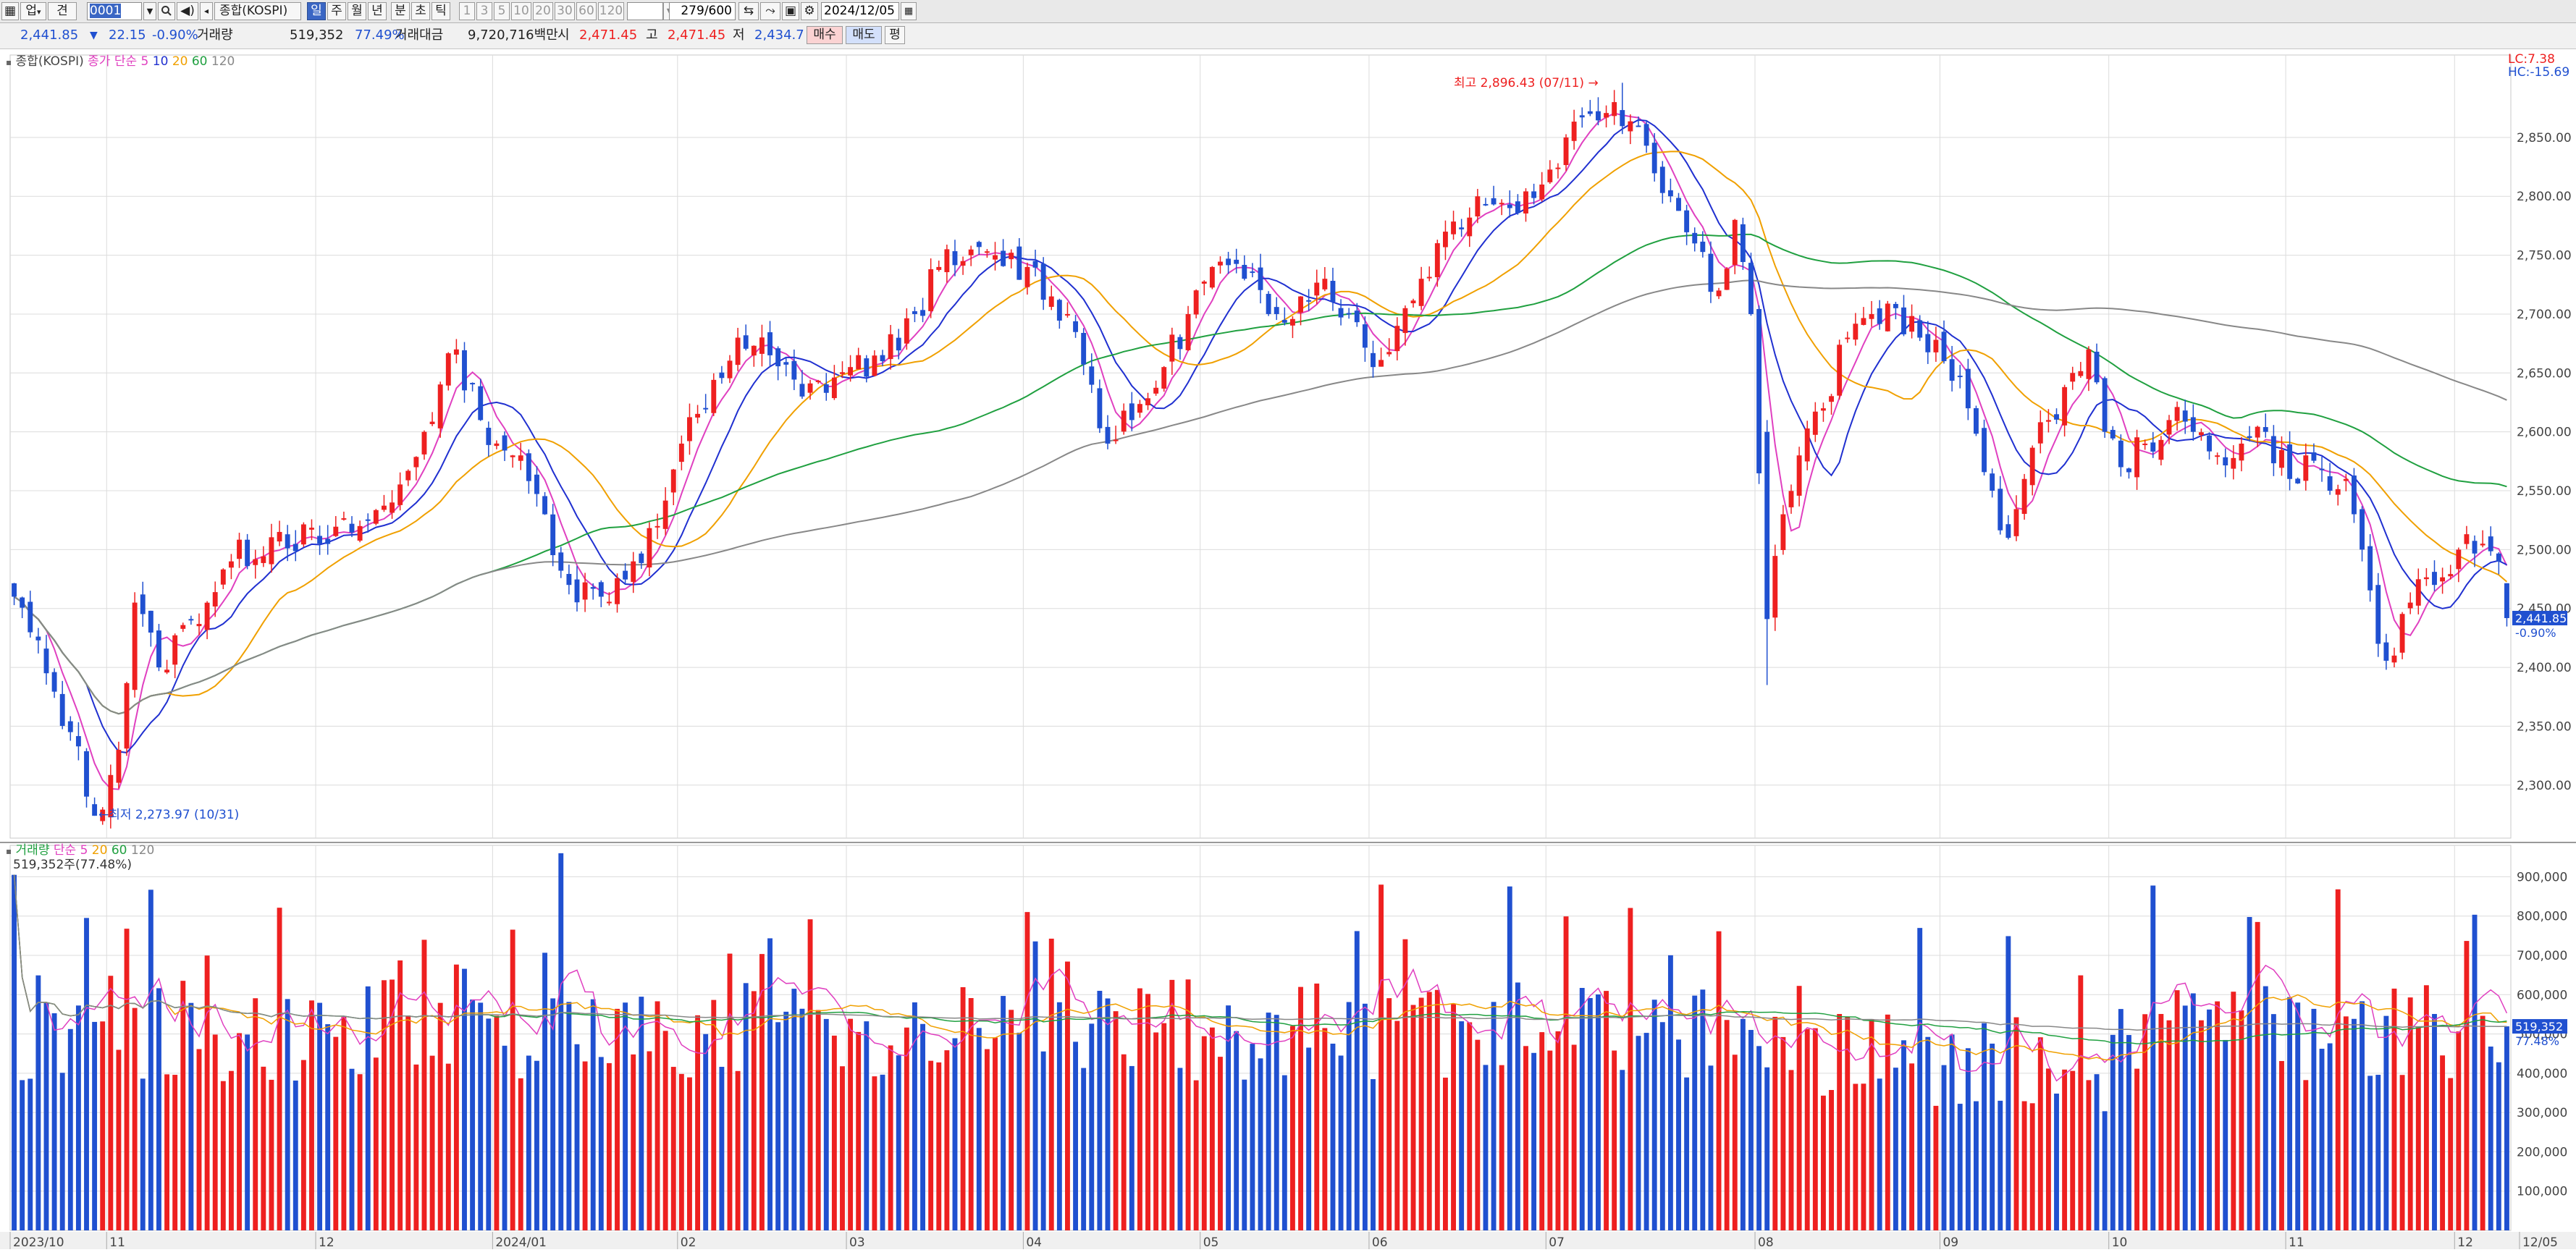  Describe the element at coordinates (2537, 1041) in the screenshot. I see `current-volume-pct-text: 77.48%` at that location.